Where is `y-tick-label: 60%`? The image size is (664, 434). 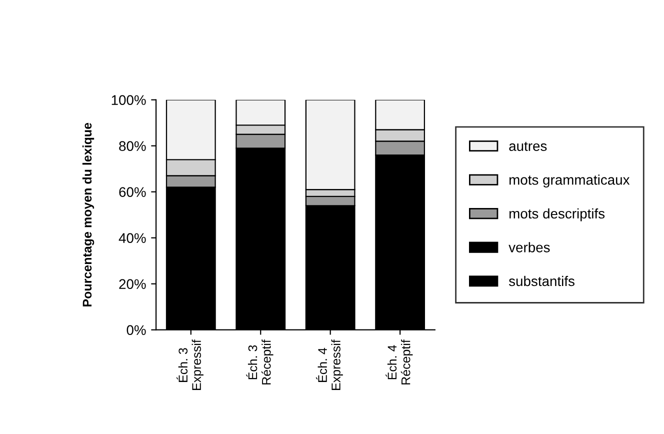
y-tick-label: 60% is located at coordinates (132, 192).